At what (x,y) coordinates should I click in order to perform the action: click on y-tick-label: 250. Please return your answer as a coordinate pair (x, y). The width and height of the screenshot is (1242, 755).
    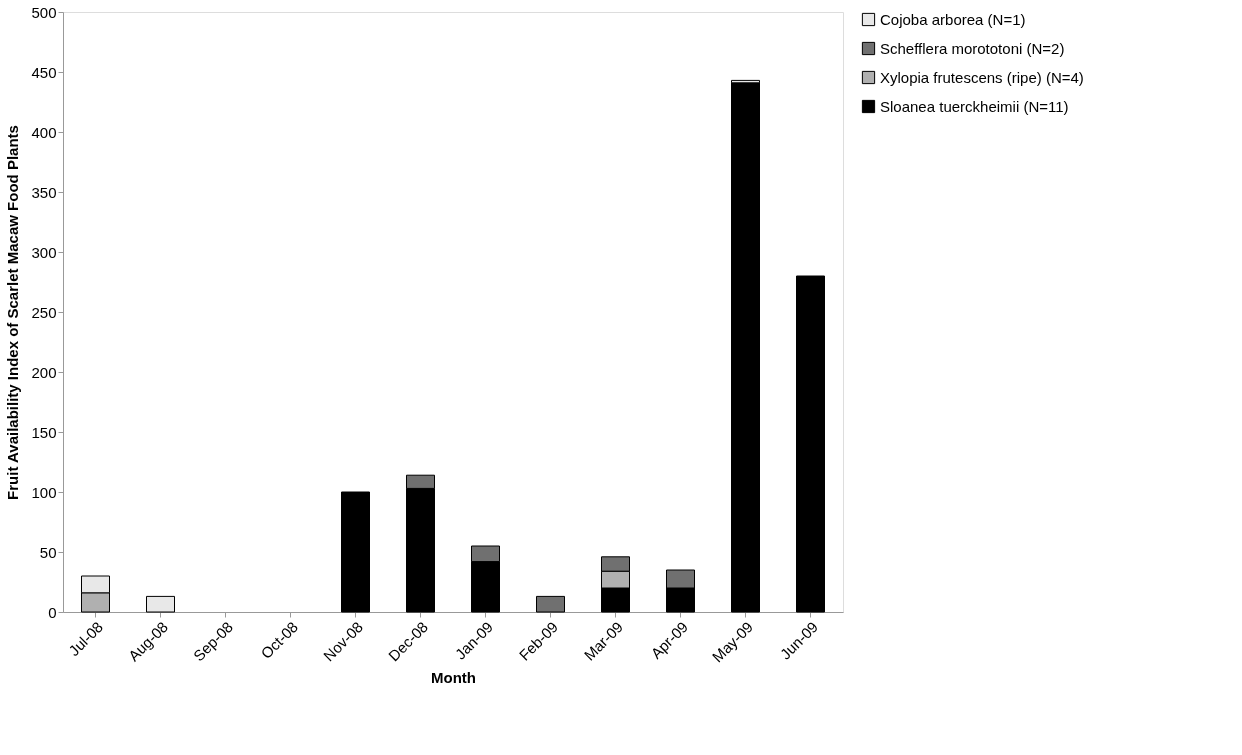
    Looking at the image, I should click on (44, 312).